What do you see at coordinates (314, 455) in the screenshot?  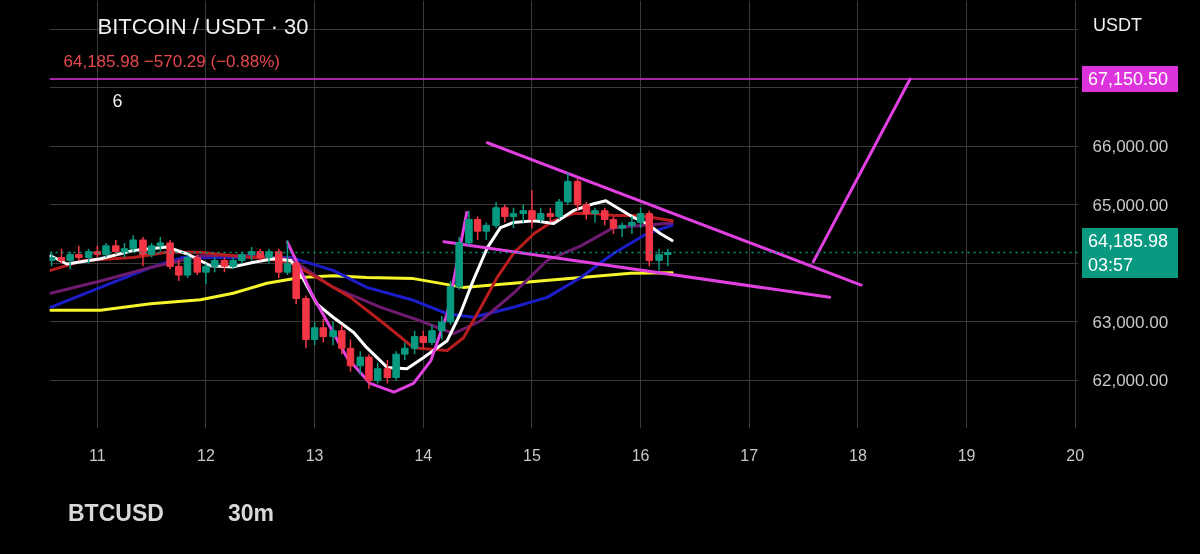 I see `x-tick-label: 13` at bounding box center [314, 455].